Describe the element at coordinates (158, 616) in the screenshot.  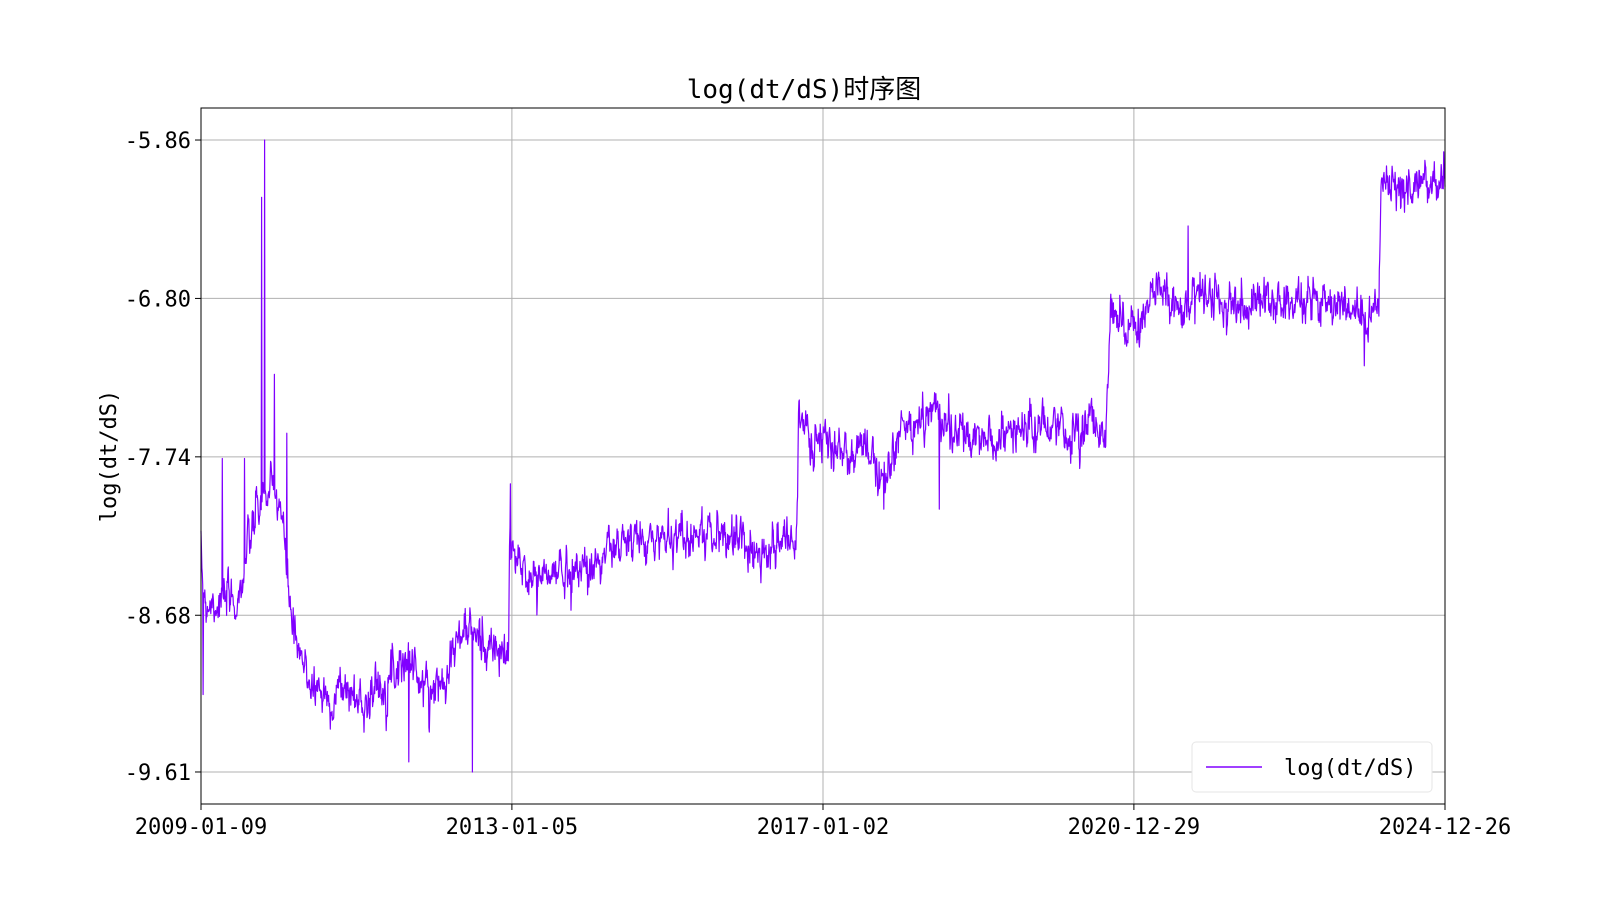
I see `y-tick-label: -8.68` at that location.